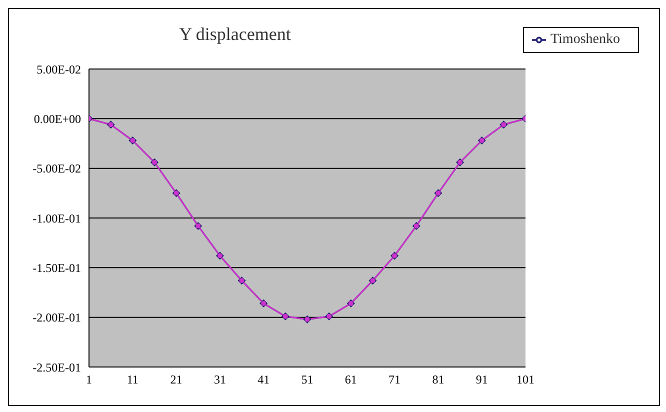 The image size is (666, 412). What do you see at coordinates (132, 379) in the screenshot?
I see `x-tick-label: 11` at bounding box center [132, 379].